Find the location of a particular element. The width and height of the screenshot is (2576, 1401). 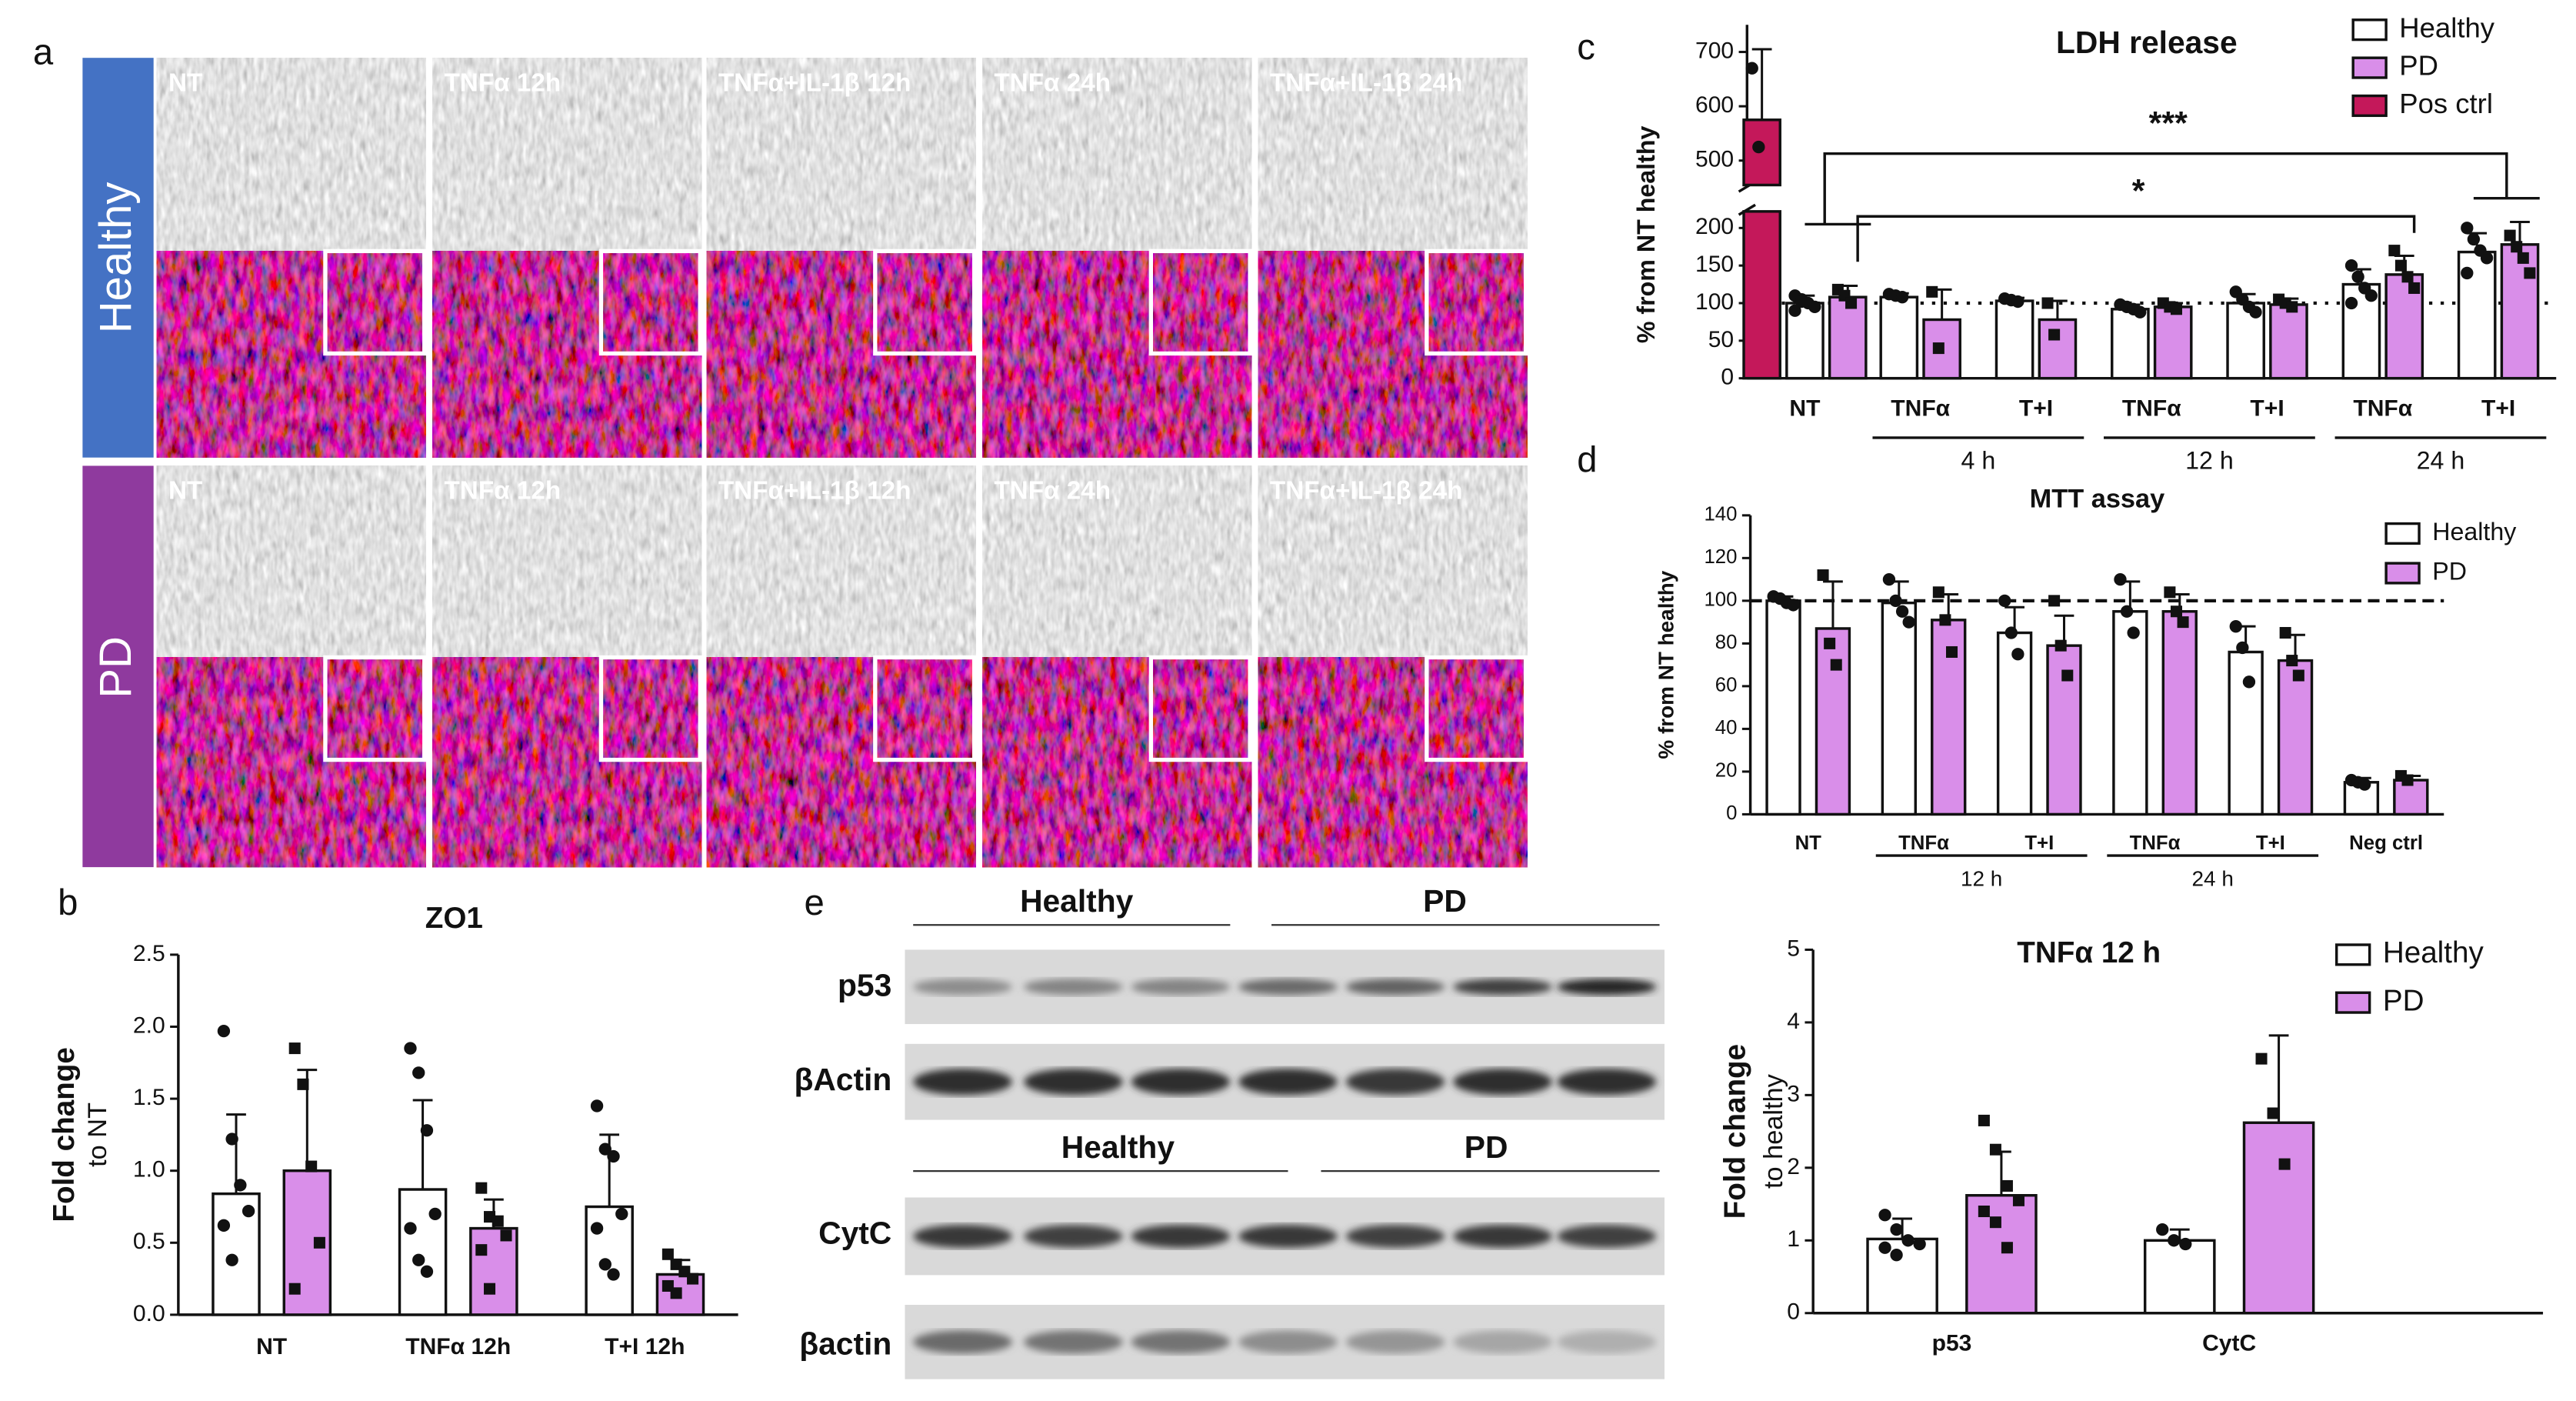

significance-bracket is located at coordinates (2165, 188).